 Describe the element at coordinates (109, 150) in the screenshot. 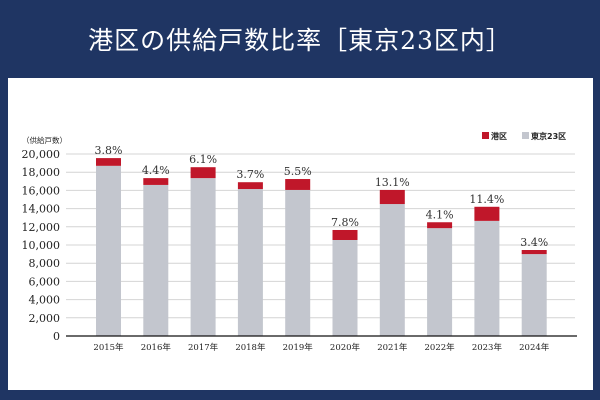

I see `data-label: 3.8%` at that location.